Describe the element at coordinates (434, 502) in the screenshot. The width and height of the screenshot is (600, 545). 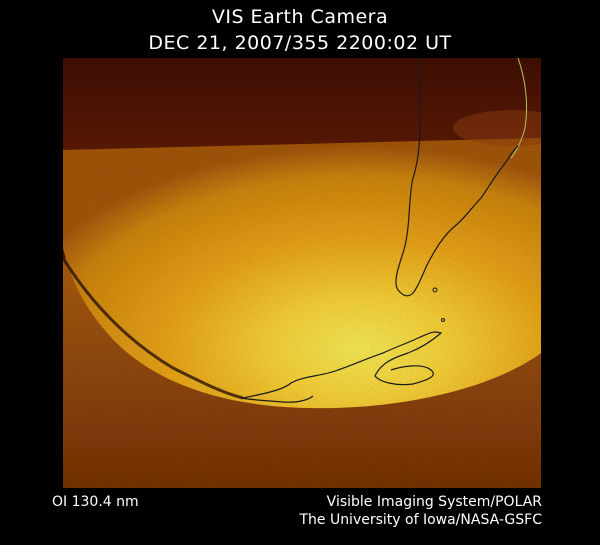
I see `credit-line-instrument: Visible Imaging System/POLAR` at that location.